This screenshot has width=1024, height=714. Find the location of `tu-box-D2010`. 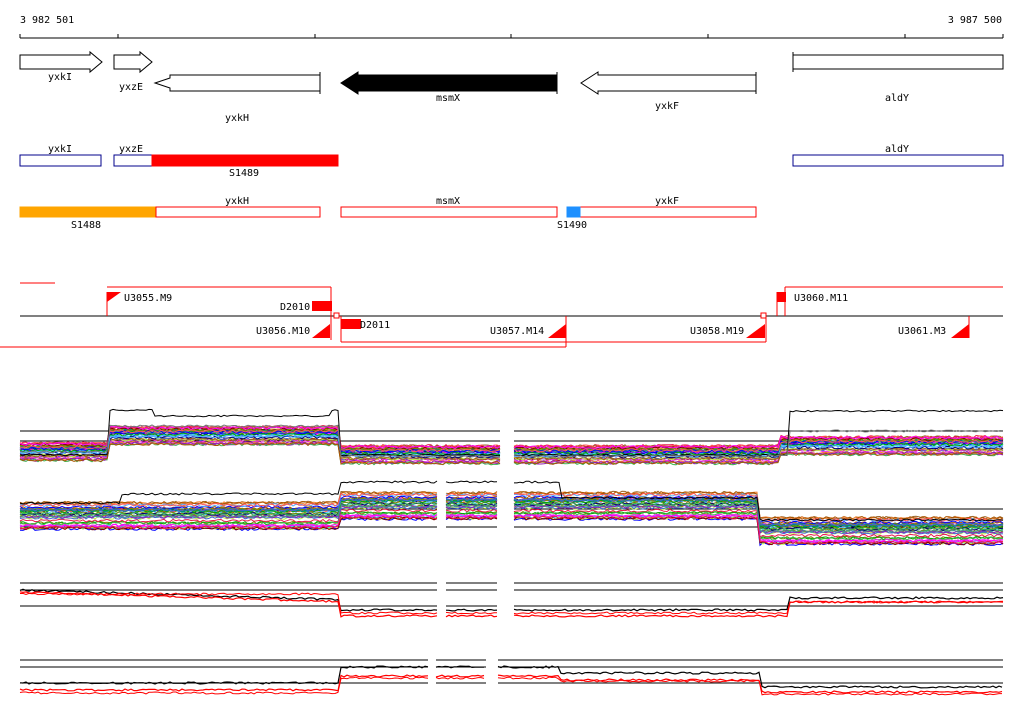

tu-box-D2010 is located at coordinates (322, 306).